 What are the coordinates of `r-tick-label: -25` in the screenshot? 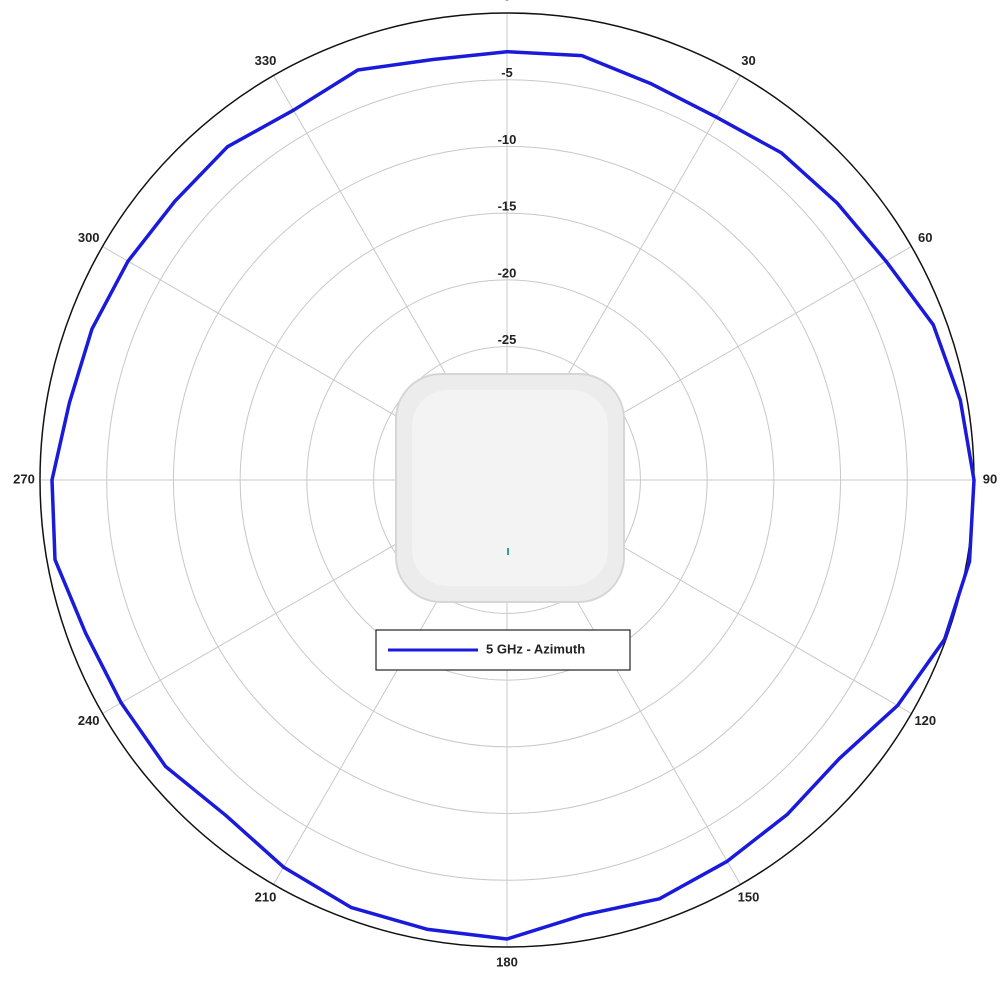 It's located at (507, 339).